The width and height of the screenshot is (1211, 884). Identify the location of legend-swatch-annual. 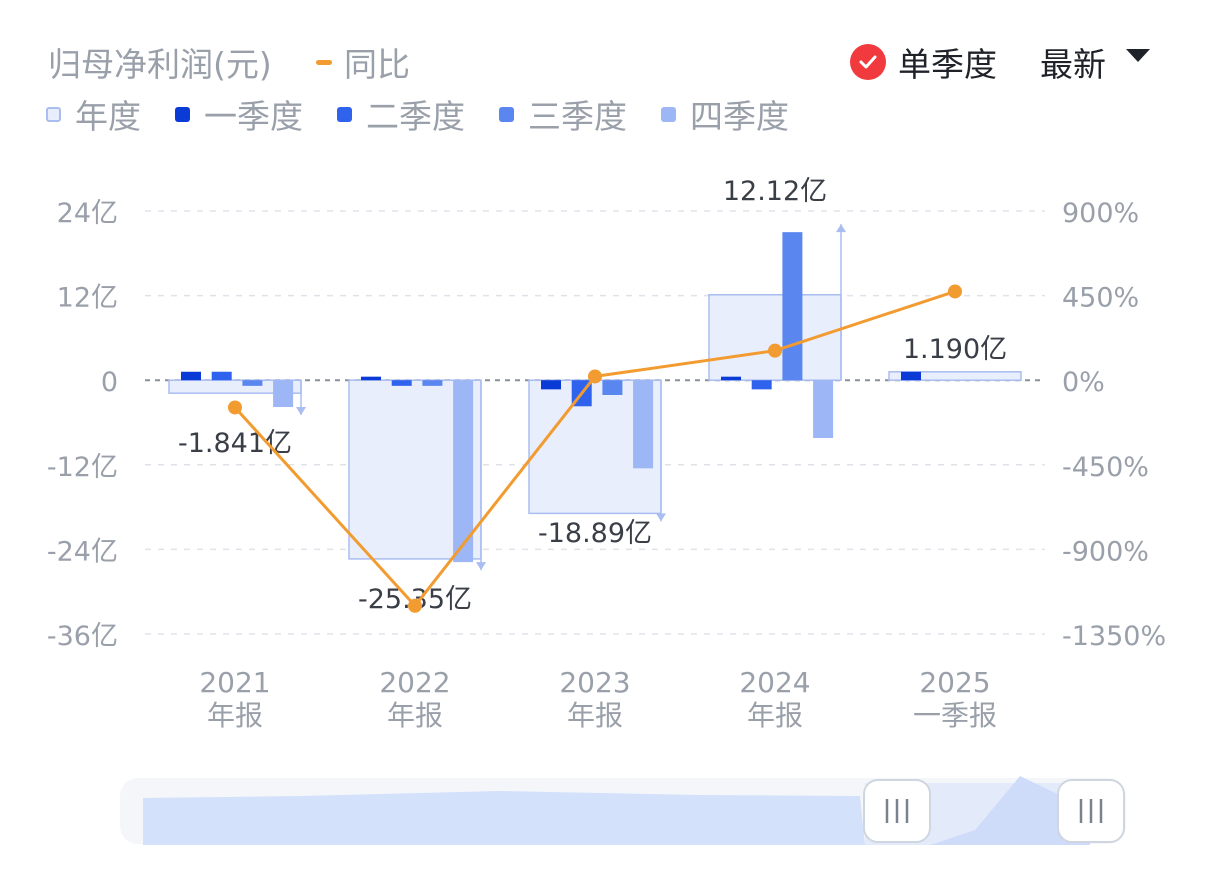
(53, 114).